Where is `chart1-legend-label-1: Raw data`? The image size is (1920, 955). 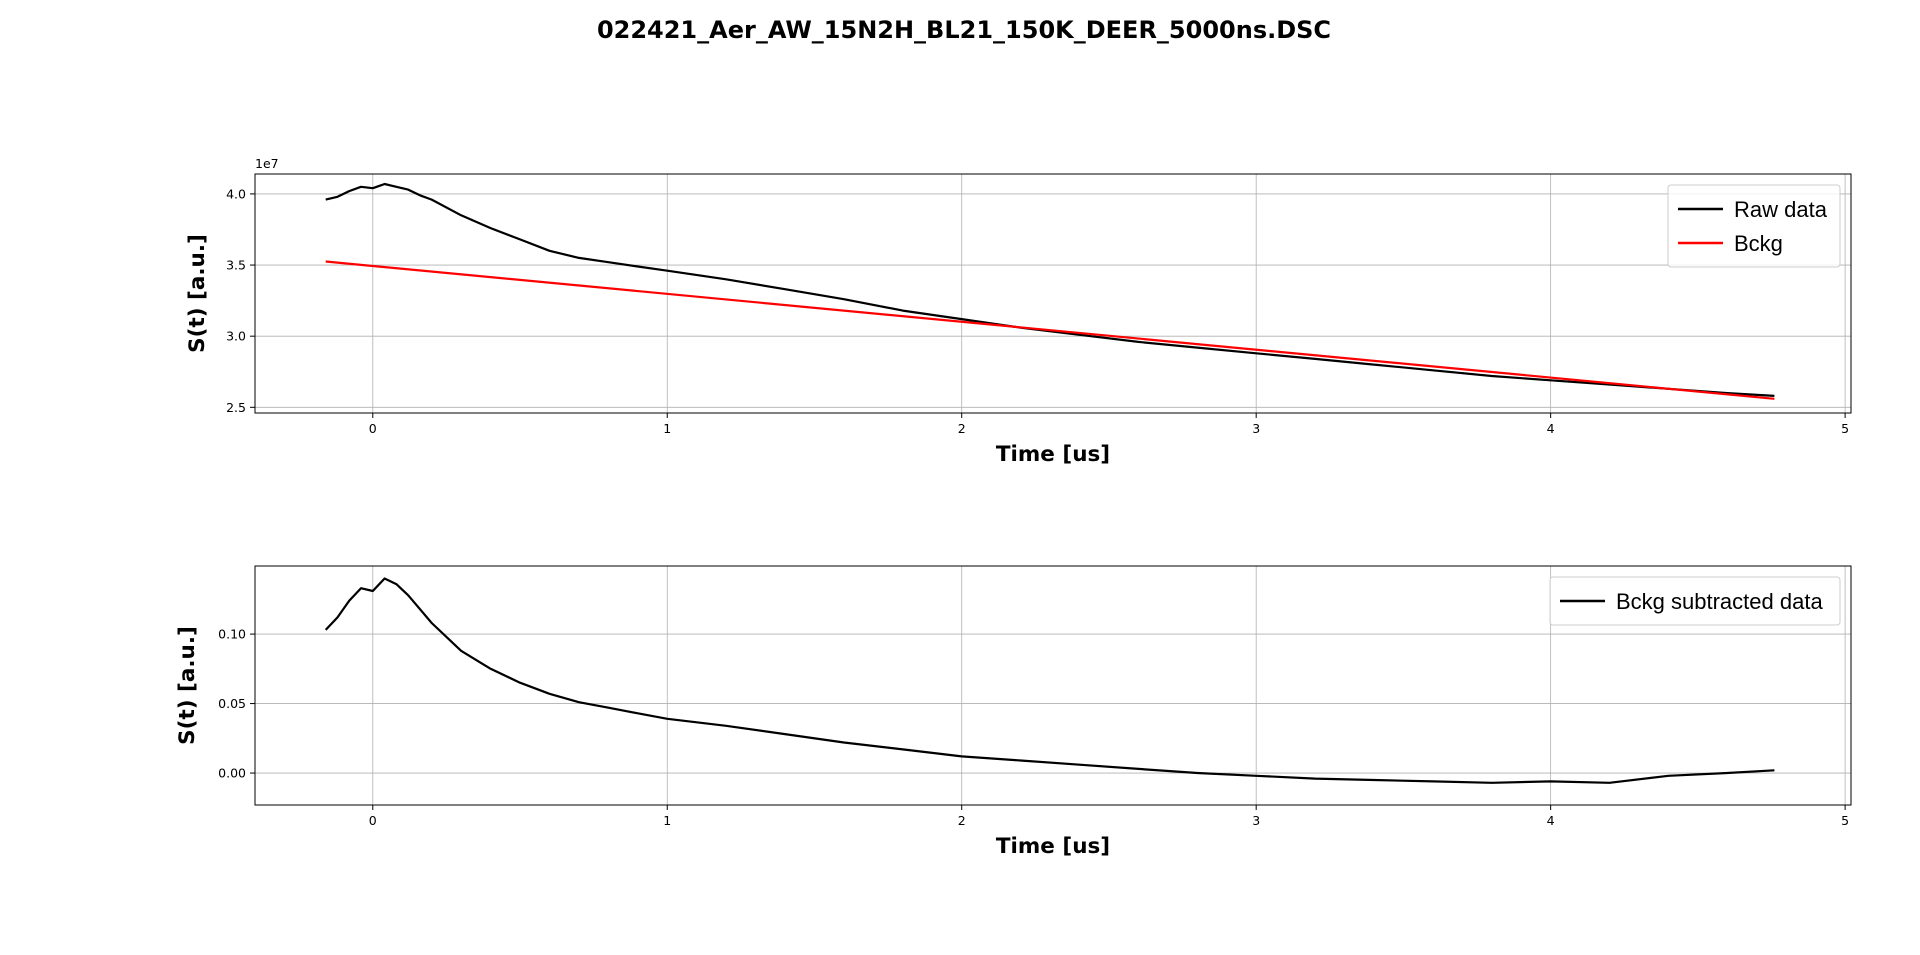
chart1-legend-label-1: Raw data is located at coordinates (1781, 209).